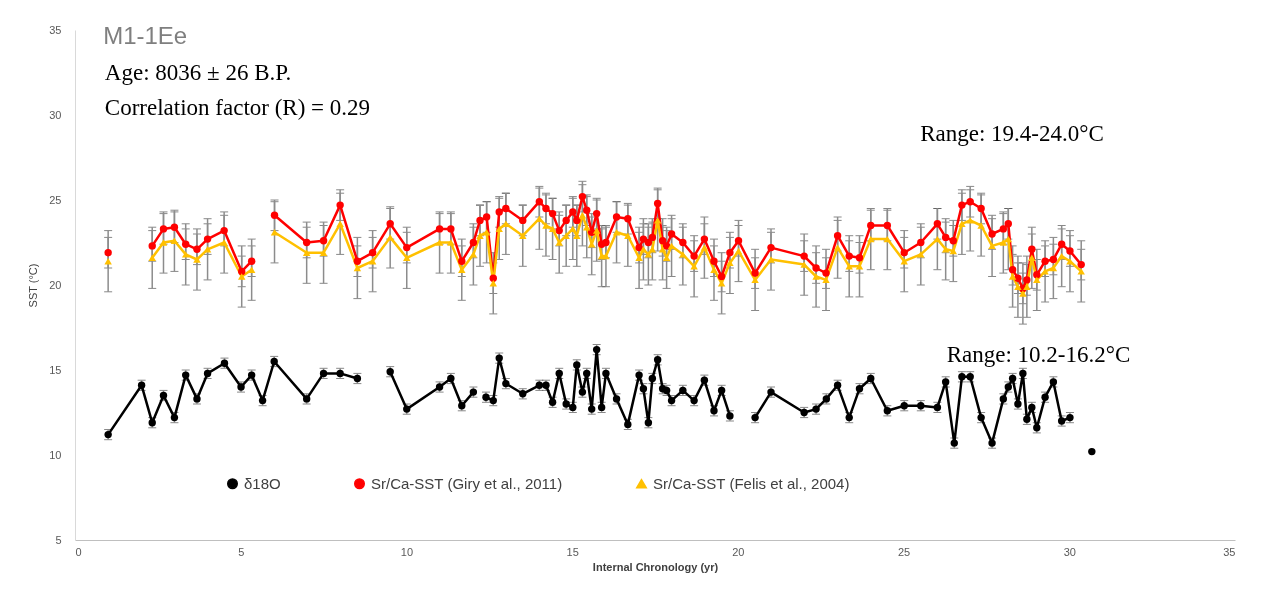 The width and height of the screenshot is (1263, 598). Describe the element at coordinates (738, 551) in the screenshot. I see `x-tick-label: 20` at that location.